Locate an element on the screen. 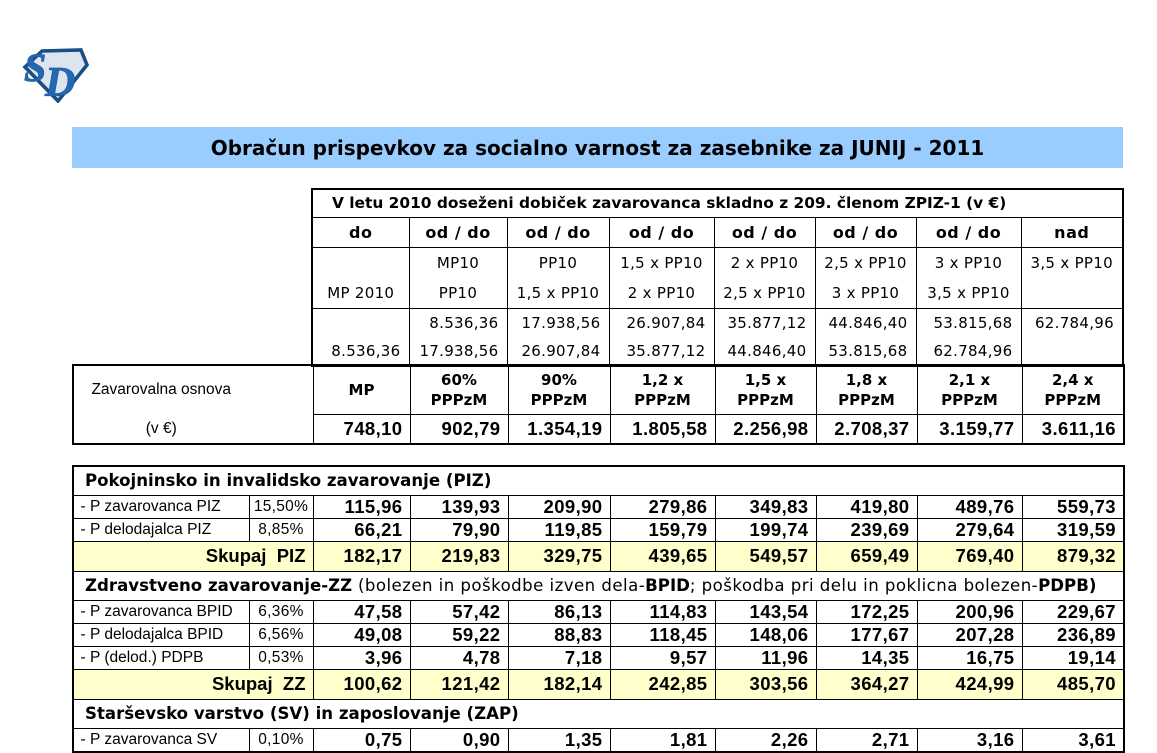 This screenshot has width=1157, height=753. contribution-value: 229,67 is located at coordinates (1073, 611).